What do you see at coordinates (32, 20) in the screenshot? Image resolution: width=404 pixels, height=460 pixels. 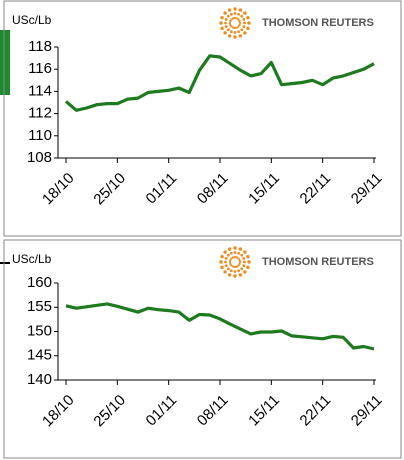 I see `y-axis-label: USc/Lb` at bounding box center [32, 20].